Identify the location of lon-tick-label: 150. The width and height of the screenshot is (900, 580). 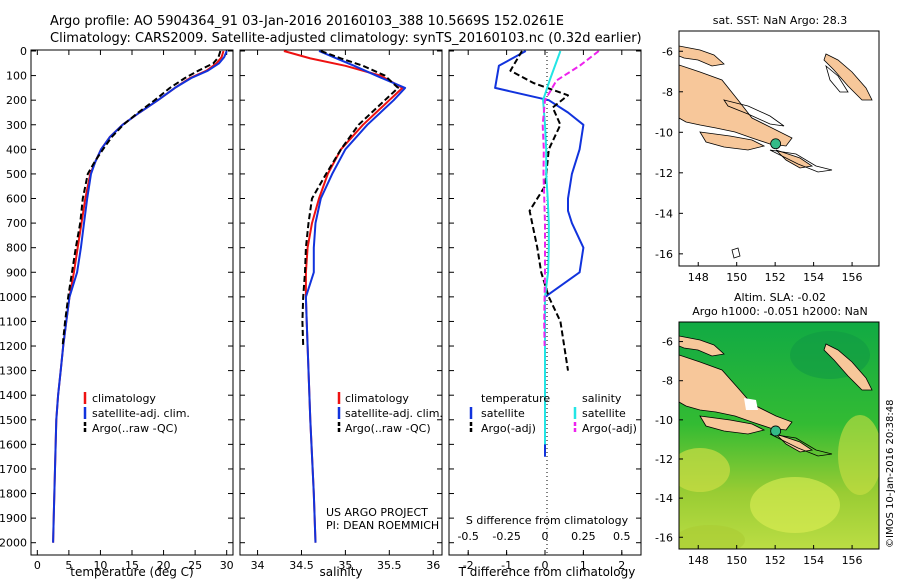
(736, 560).